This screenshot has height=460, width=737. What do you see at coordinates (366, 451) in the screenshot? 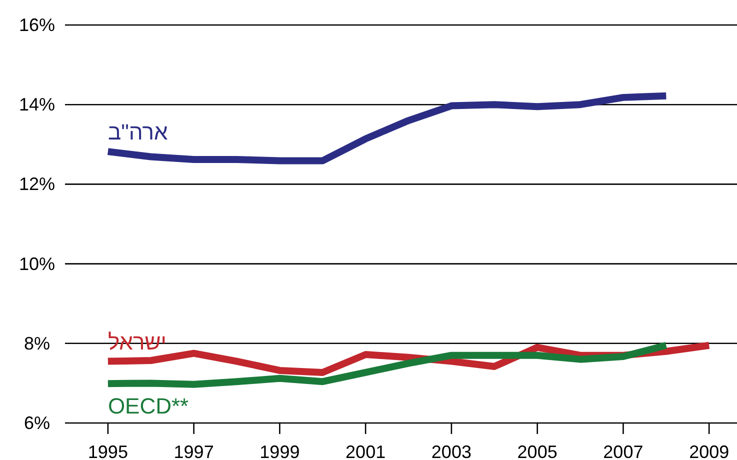
I see `x-tick-label: 2001` at bounding box center [366, 451].